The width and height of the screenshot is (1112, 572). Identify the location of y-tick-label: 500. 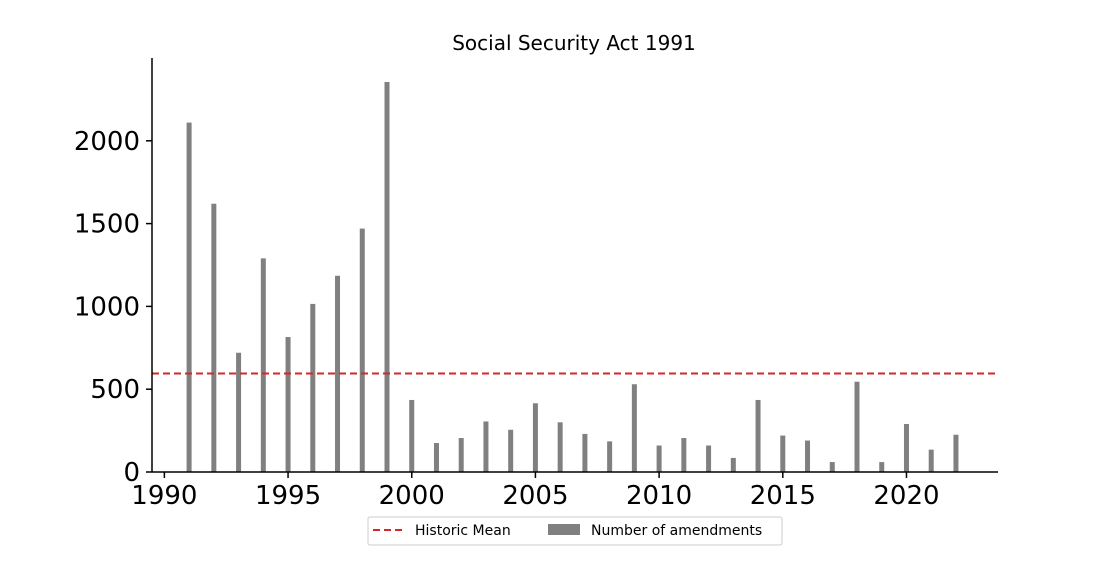
(115, 390).